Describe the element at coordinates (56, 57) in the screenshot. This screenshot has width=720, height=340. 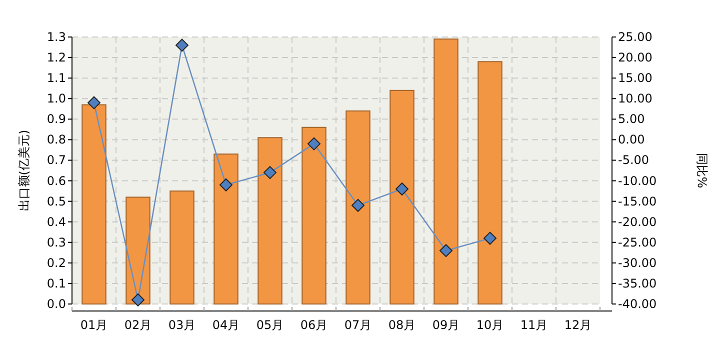
I see `y-tick-label: 1.2` at that location.